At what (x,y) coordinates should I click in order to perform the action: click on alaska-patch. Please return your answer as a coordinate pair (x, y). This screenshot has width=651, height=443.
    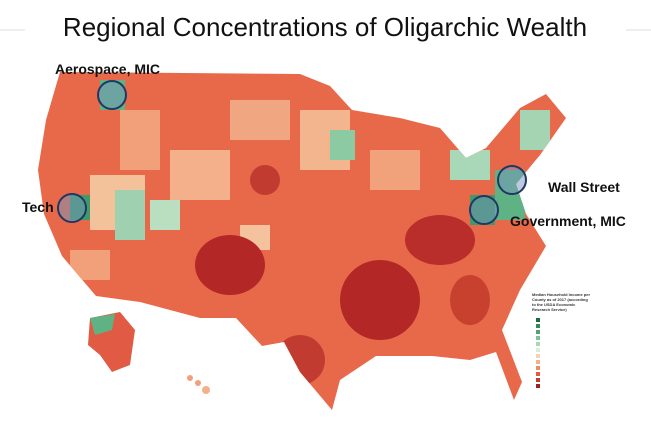
    Looking at the image, I should click on (102, 324).